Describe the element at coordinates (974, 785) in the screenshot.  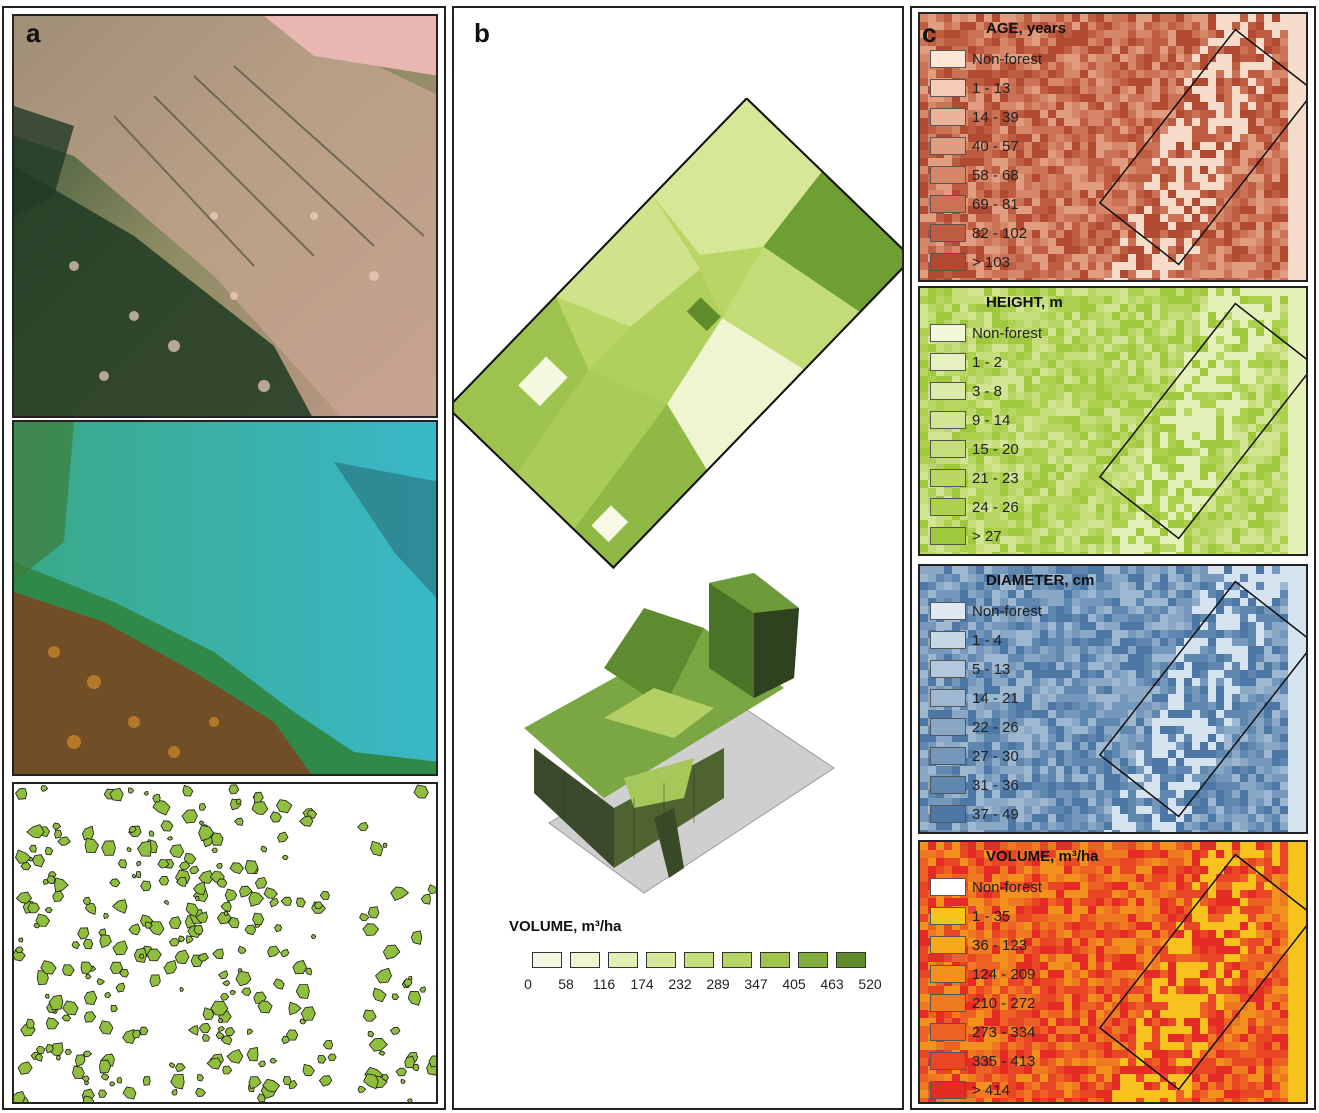
I see `diameter-legend-item: 31 - 36` at that location.